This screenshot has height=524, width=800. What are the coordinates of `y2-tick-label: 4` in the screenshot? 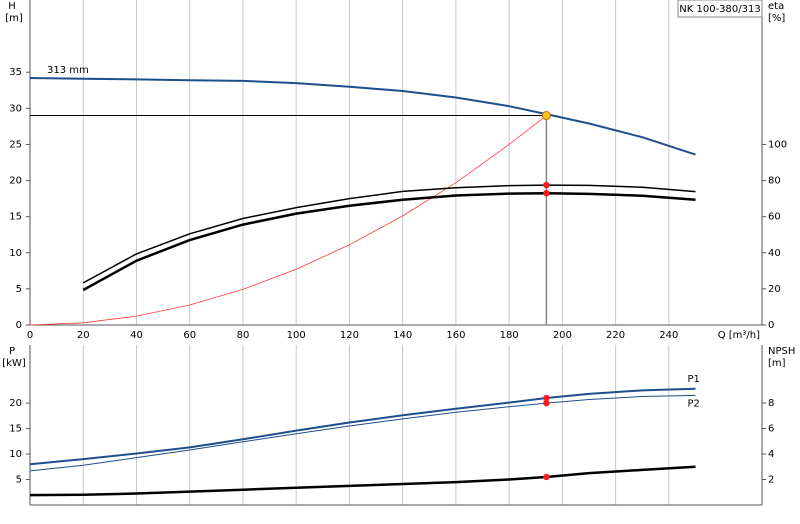 It's located at (771, 454).